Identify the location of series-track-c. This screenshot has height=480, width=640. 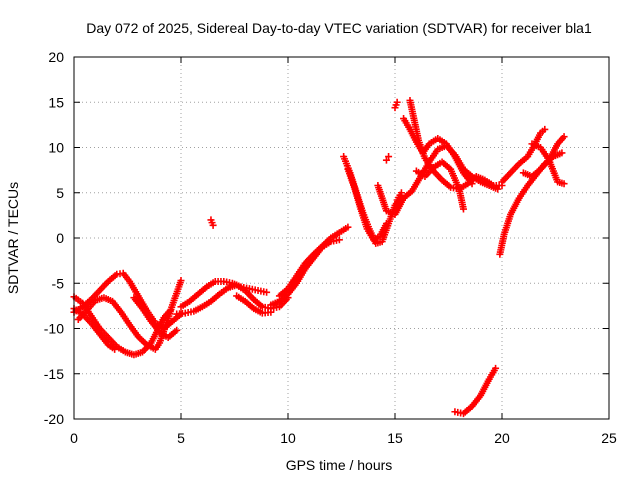
(127, 300).